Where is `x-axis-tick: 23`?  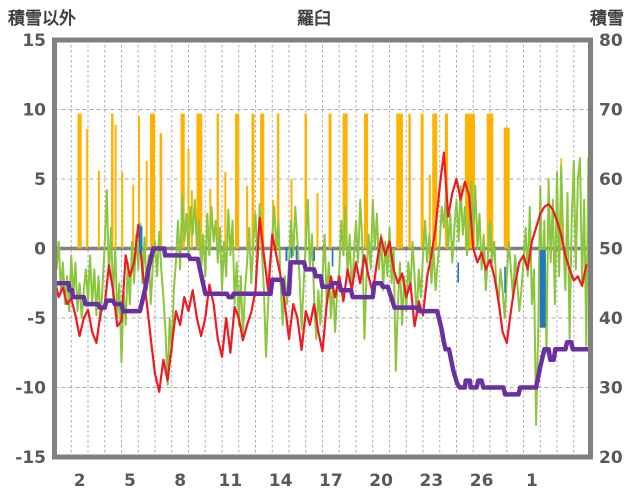
x-axis-tick: 23 is located at coordinates (432, 481).